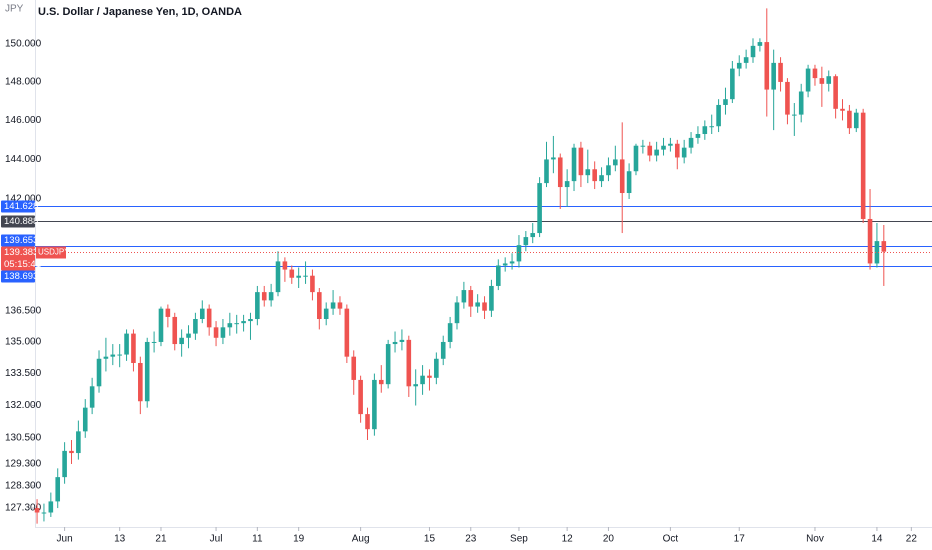 This screenshot has height=550, width=932. Describe the element at coordinates (609, 539) in the screenshot. I see `x-tick-label: 20` at that location.